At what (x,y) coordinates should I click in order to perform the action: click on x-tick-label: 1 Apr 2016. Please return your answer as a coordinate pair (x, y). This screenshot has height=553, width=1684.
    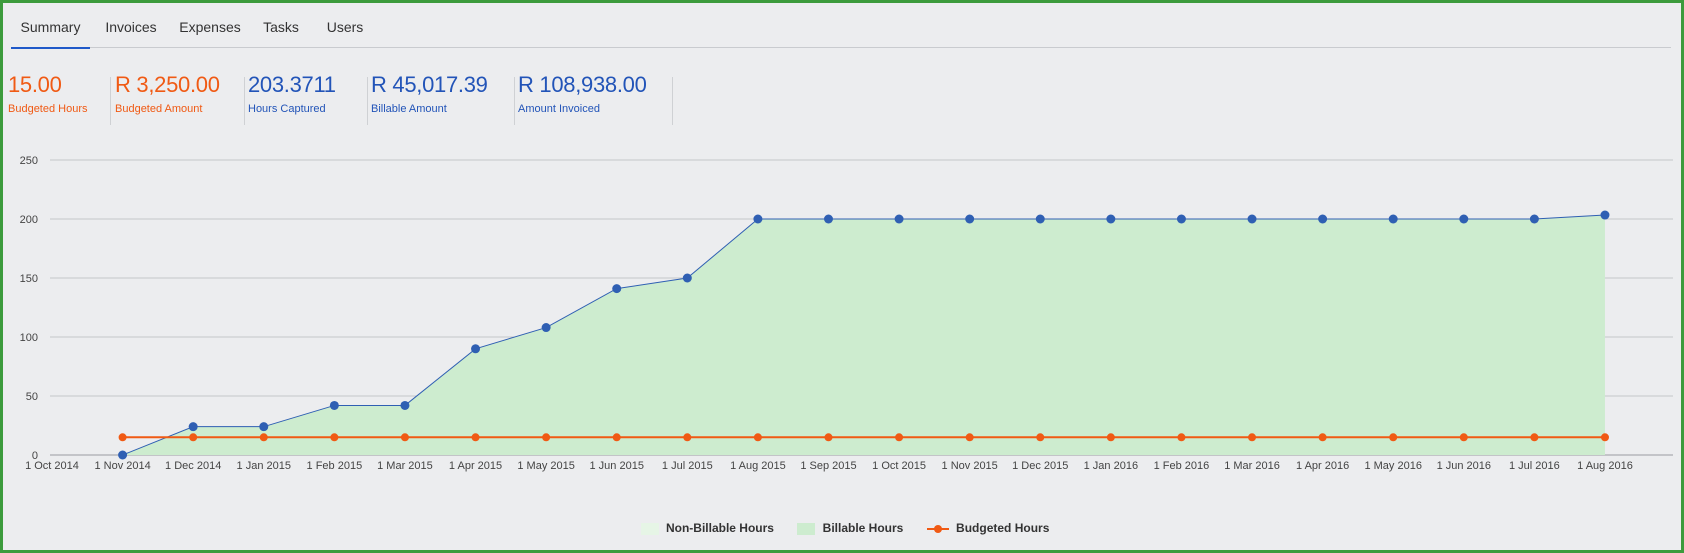
    Looking at the image, I should click on (1322, 466).